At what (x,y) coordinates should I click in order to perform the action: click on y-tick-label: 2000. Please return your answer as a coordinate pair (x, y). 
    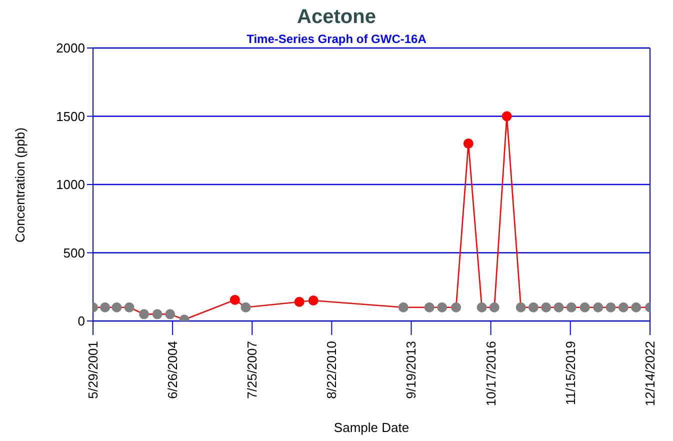
    Looking at the image, I should click on (70, 48).